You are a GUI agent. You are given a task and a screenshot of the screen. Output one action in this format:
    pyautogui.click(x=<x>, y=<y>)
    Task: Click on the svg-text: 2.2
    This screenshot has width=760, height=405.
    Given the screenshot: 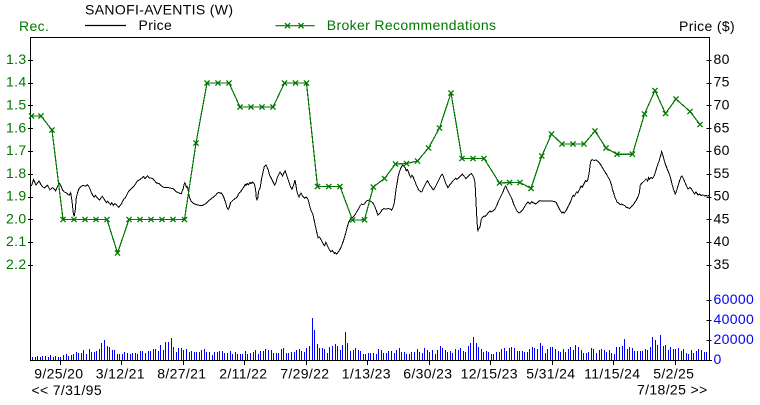 What is the action you would take?
    pyautogui.click(x=16, y=264)
    